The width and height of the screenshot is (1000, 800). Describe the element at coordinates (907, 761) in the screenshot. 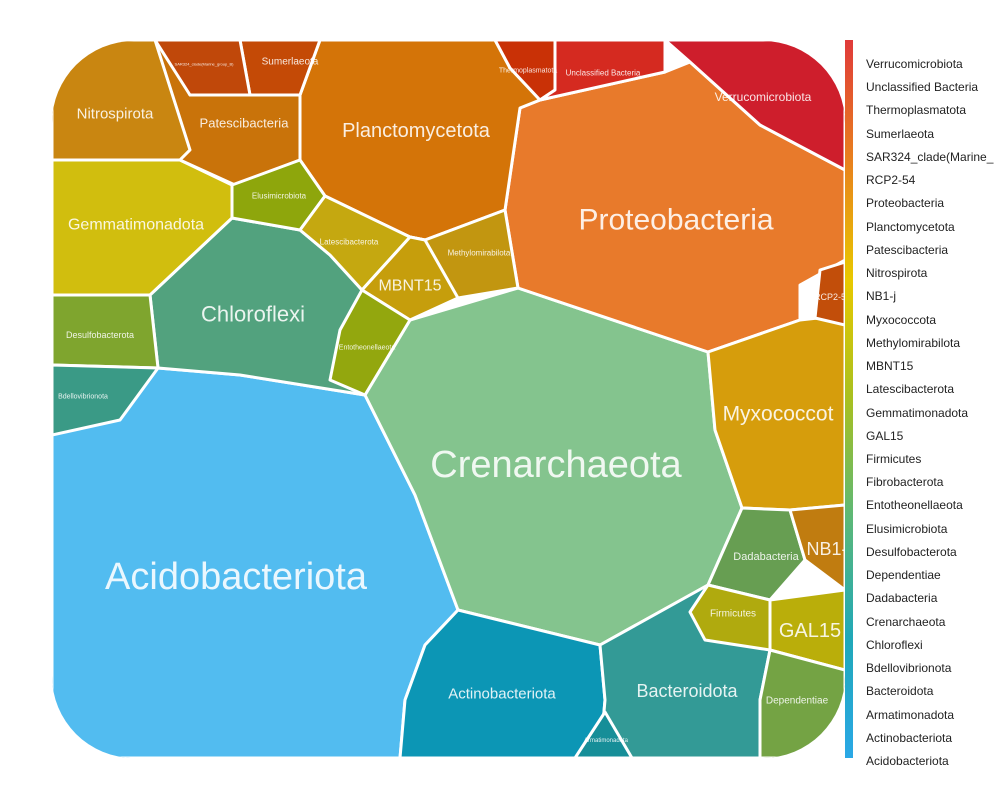

I see `legend-item: Acidobacteriota` at that location.